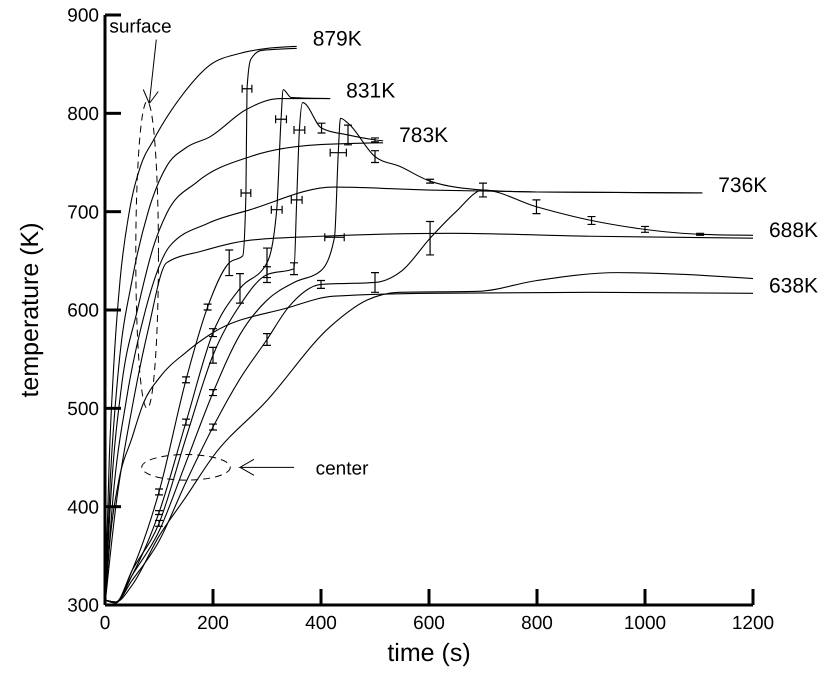  I want to click on series-label: 879K, so click(337, 38).